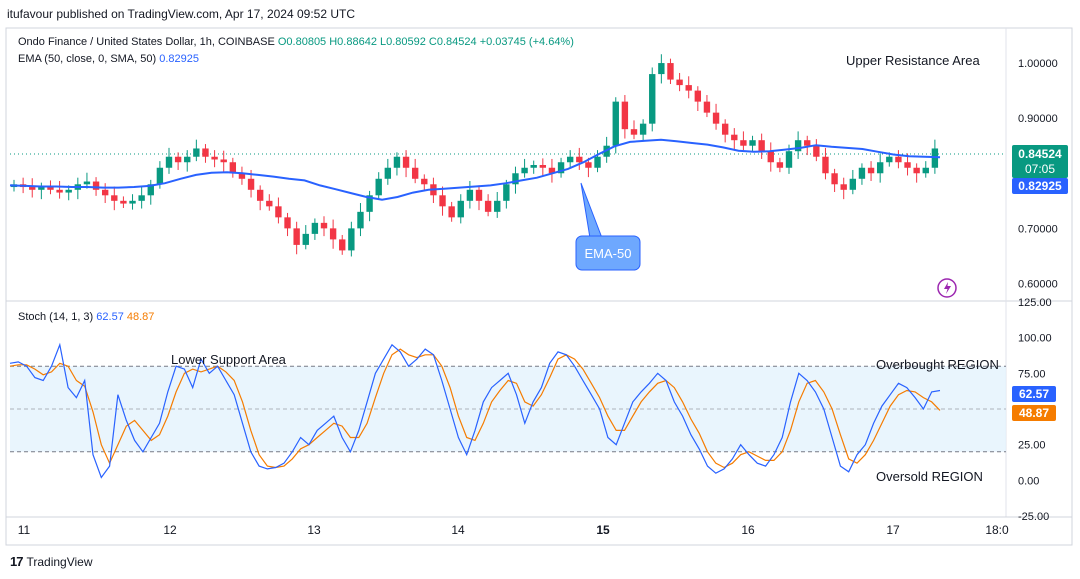  Describe the element at coordinates (608, 253) in the screenshot. I see `ema-callout-label: EMA-50` at that location.